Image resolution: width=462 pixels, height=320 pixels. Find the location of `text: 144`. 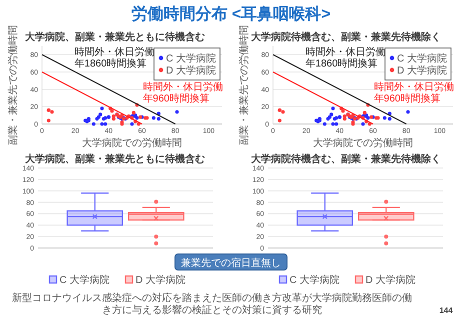

text: 144 is located at coordinates (446, 310).